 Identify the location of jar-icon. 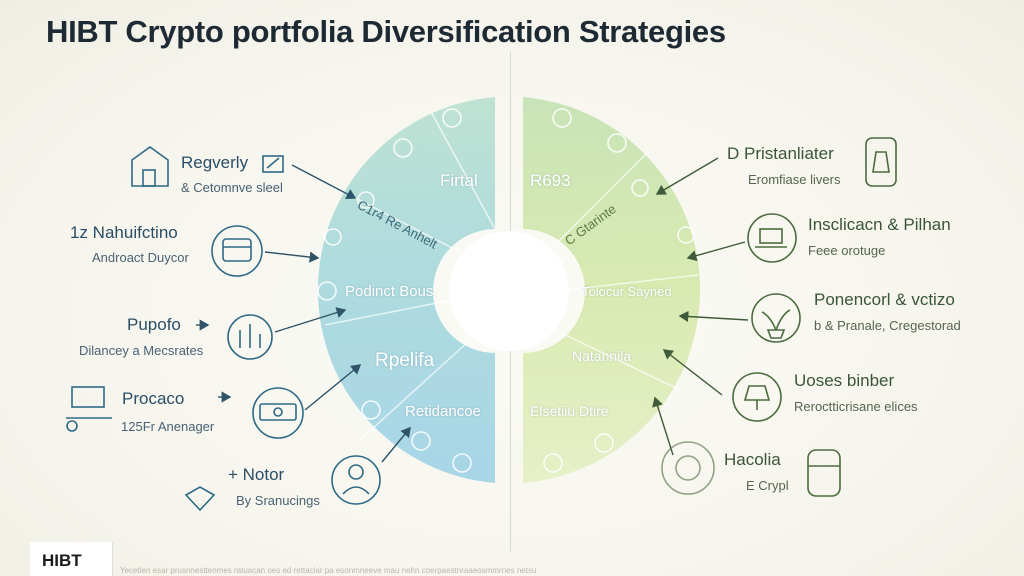
(824, 473).